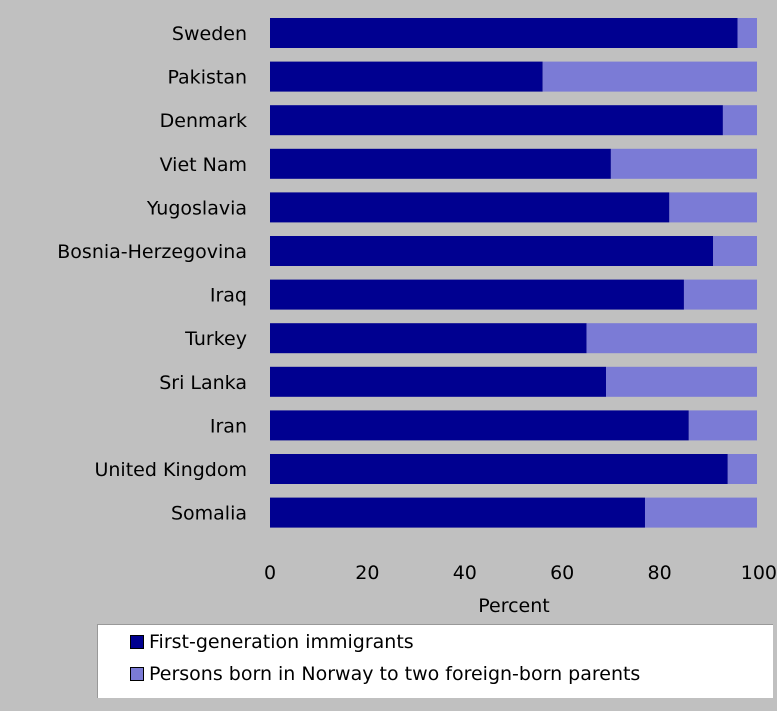 This screenshot has height=711, width=777. Describe the element at coordinates (209, 514) in the screenshot. I see `category-label-somalia: Somalia` at that location.